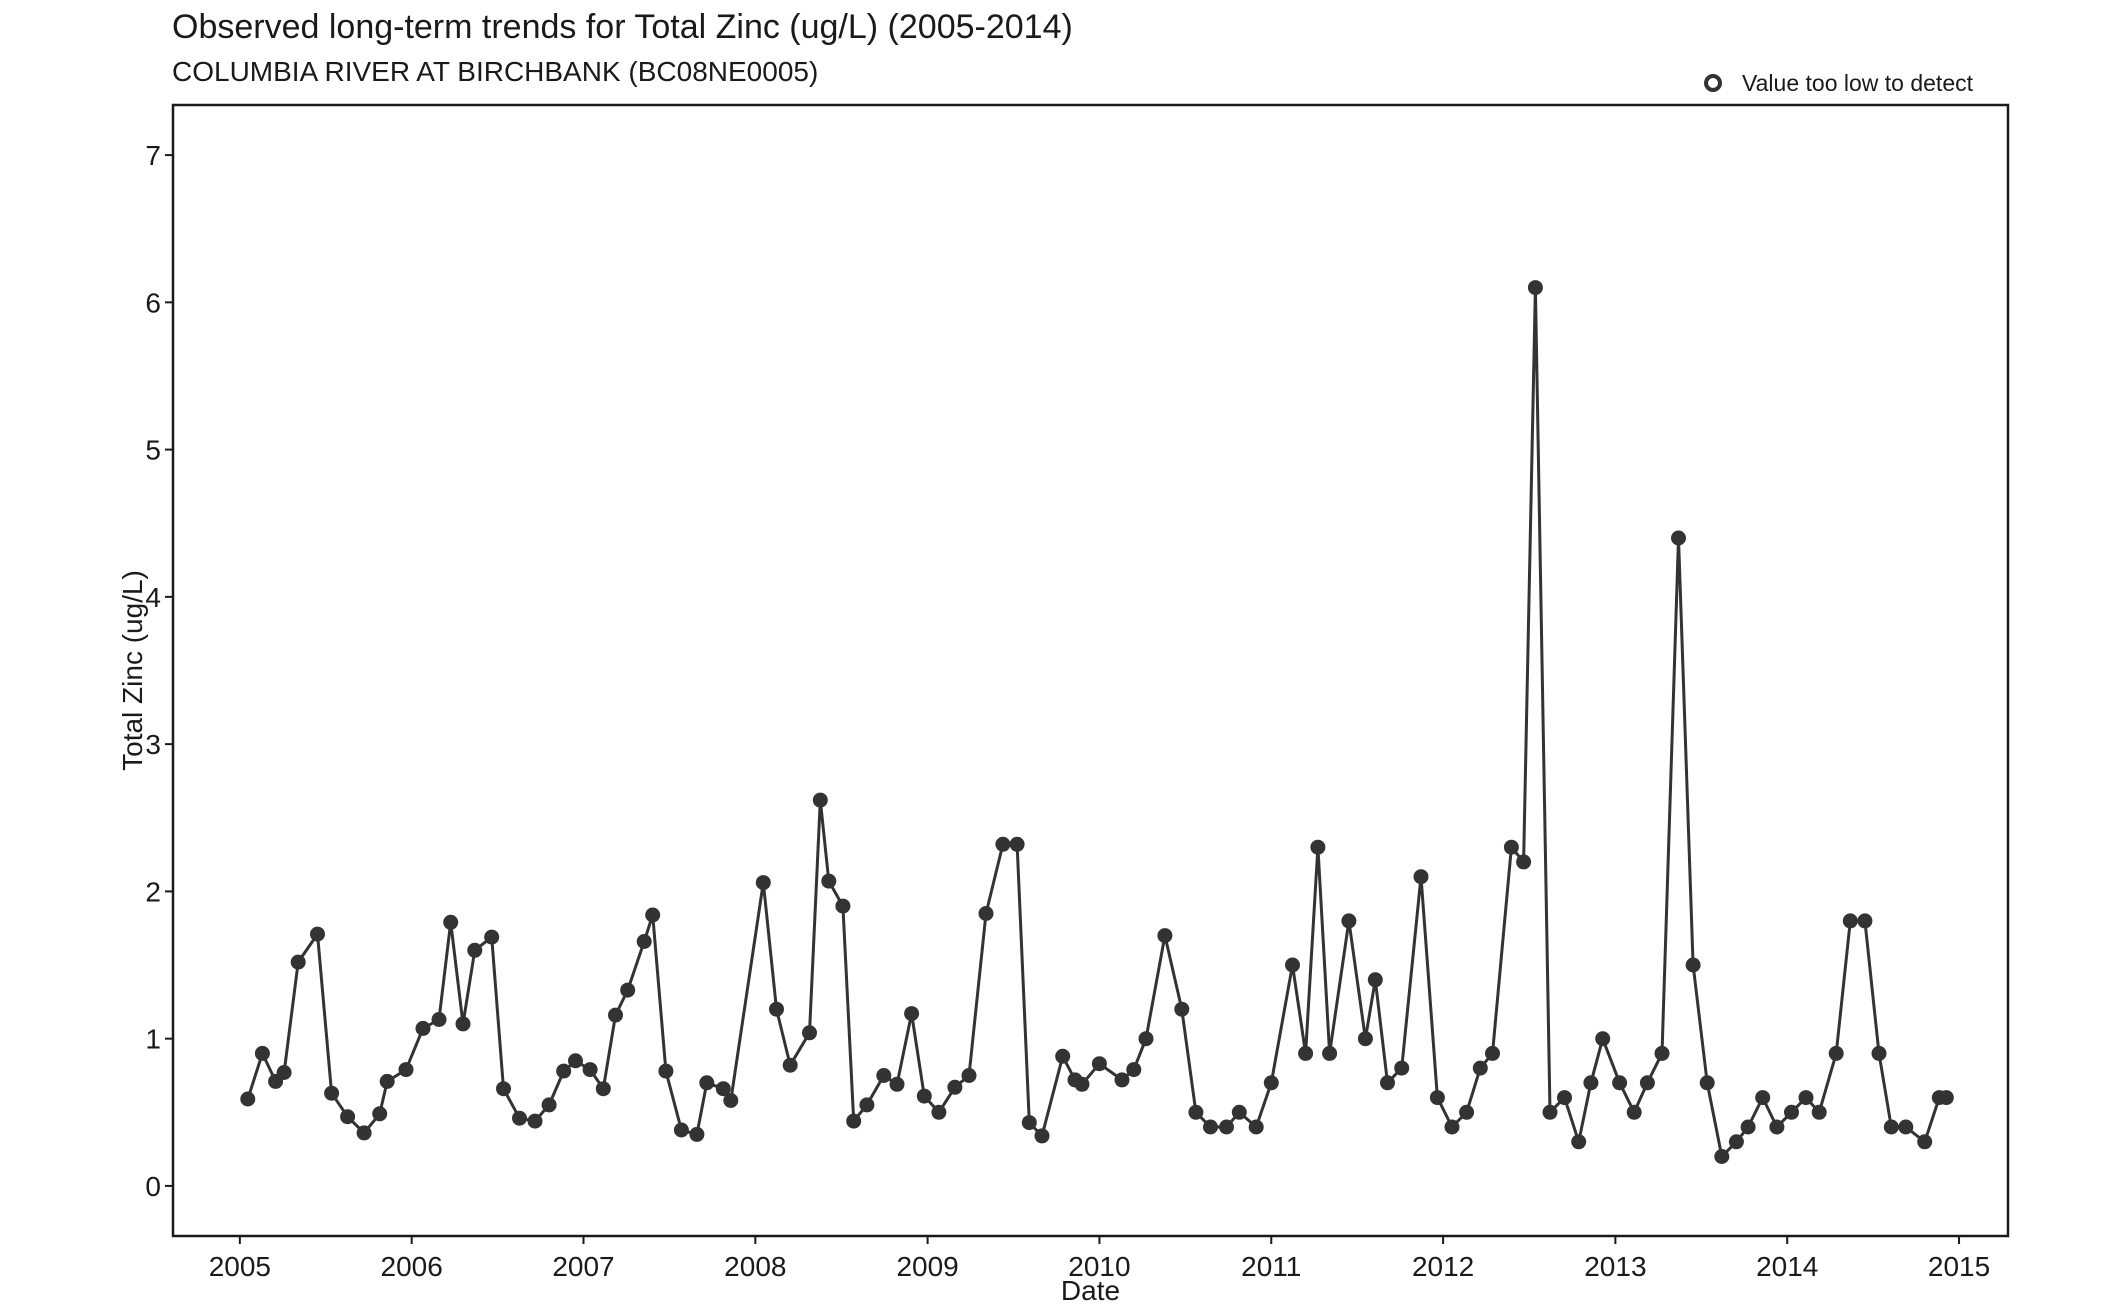  Describe the element at coordinates (153, 597) in the screenshot. I see `y-tick-label: 4` at that location.